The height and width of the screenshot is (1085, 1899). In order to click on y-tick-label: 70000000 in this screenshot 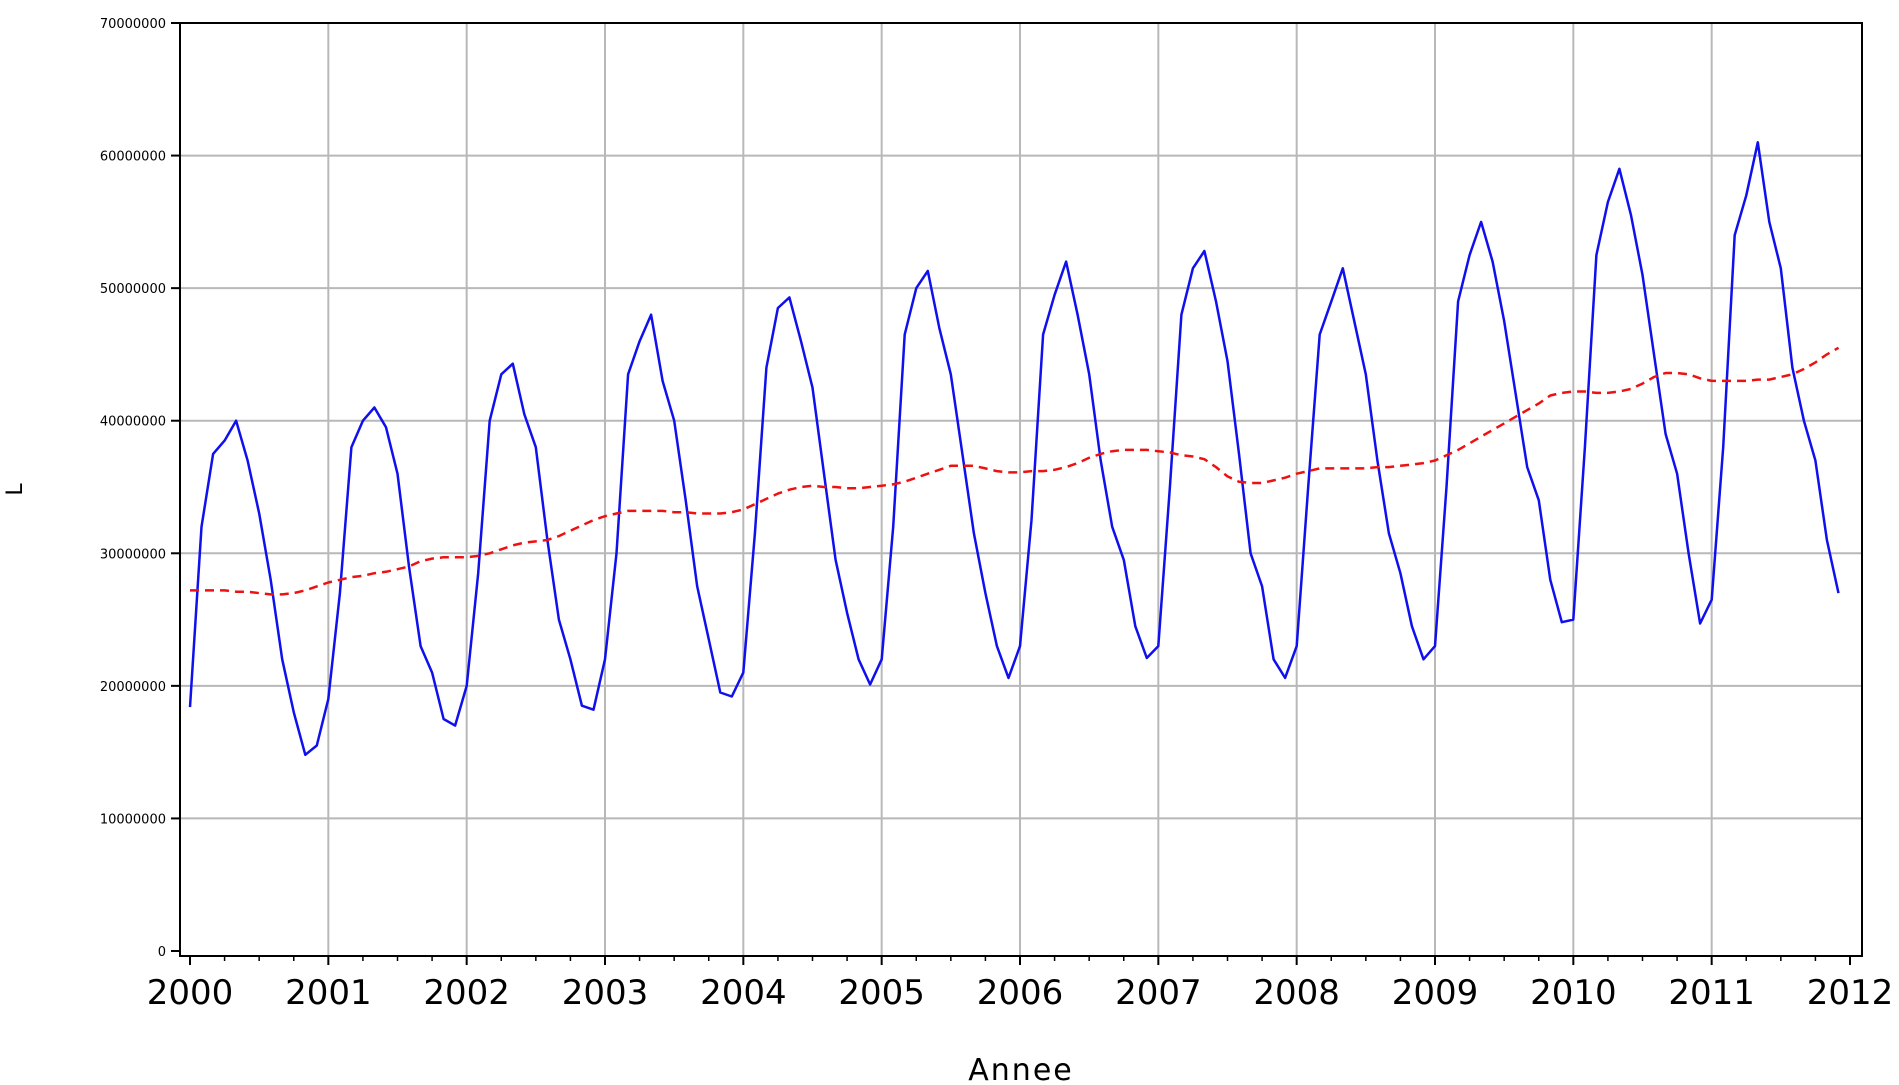, I will do `click(133, 24)`.